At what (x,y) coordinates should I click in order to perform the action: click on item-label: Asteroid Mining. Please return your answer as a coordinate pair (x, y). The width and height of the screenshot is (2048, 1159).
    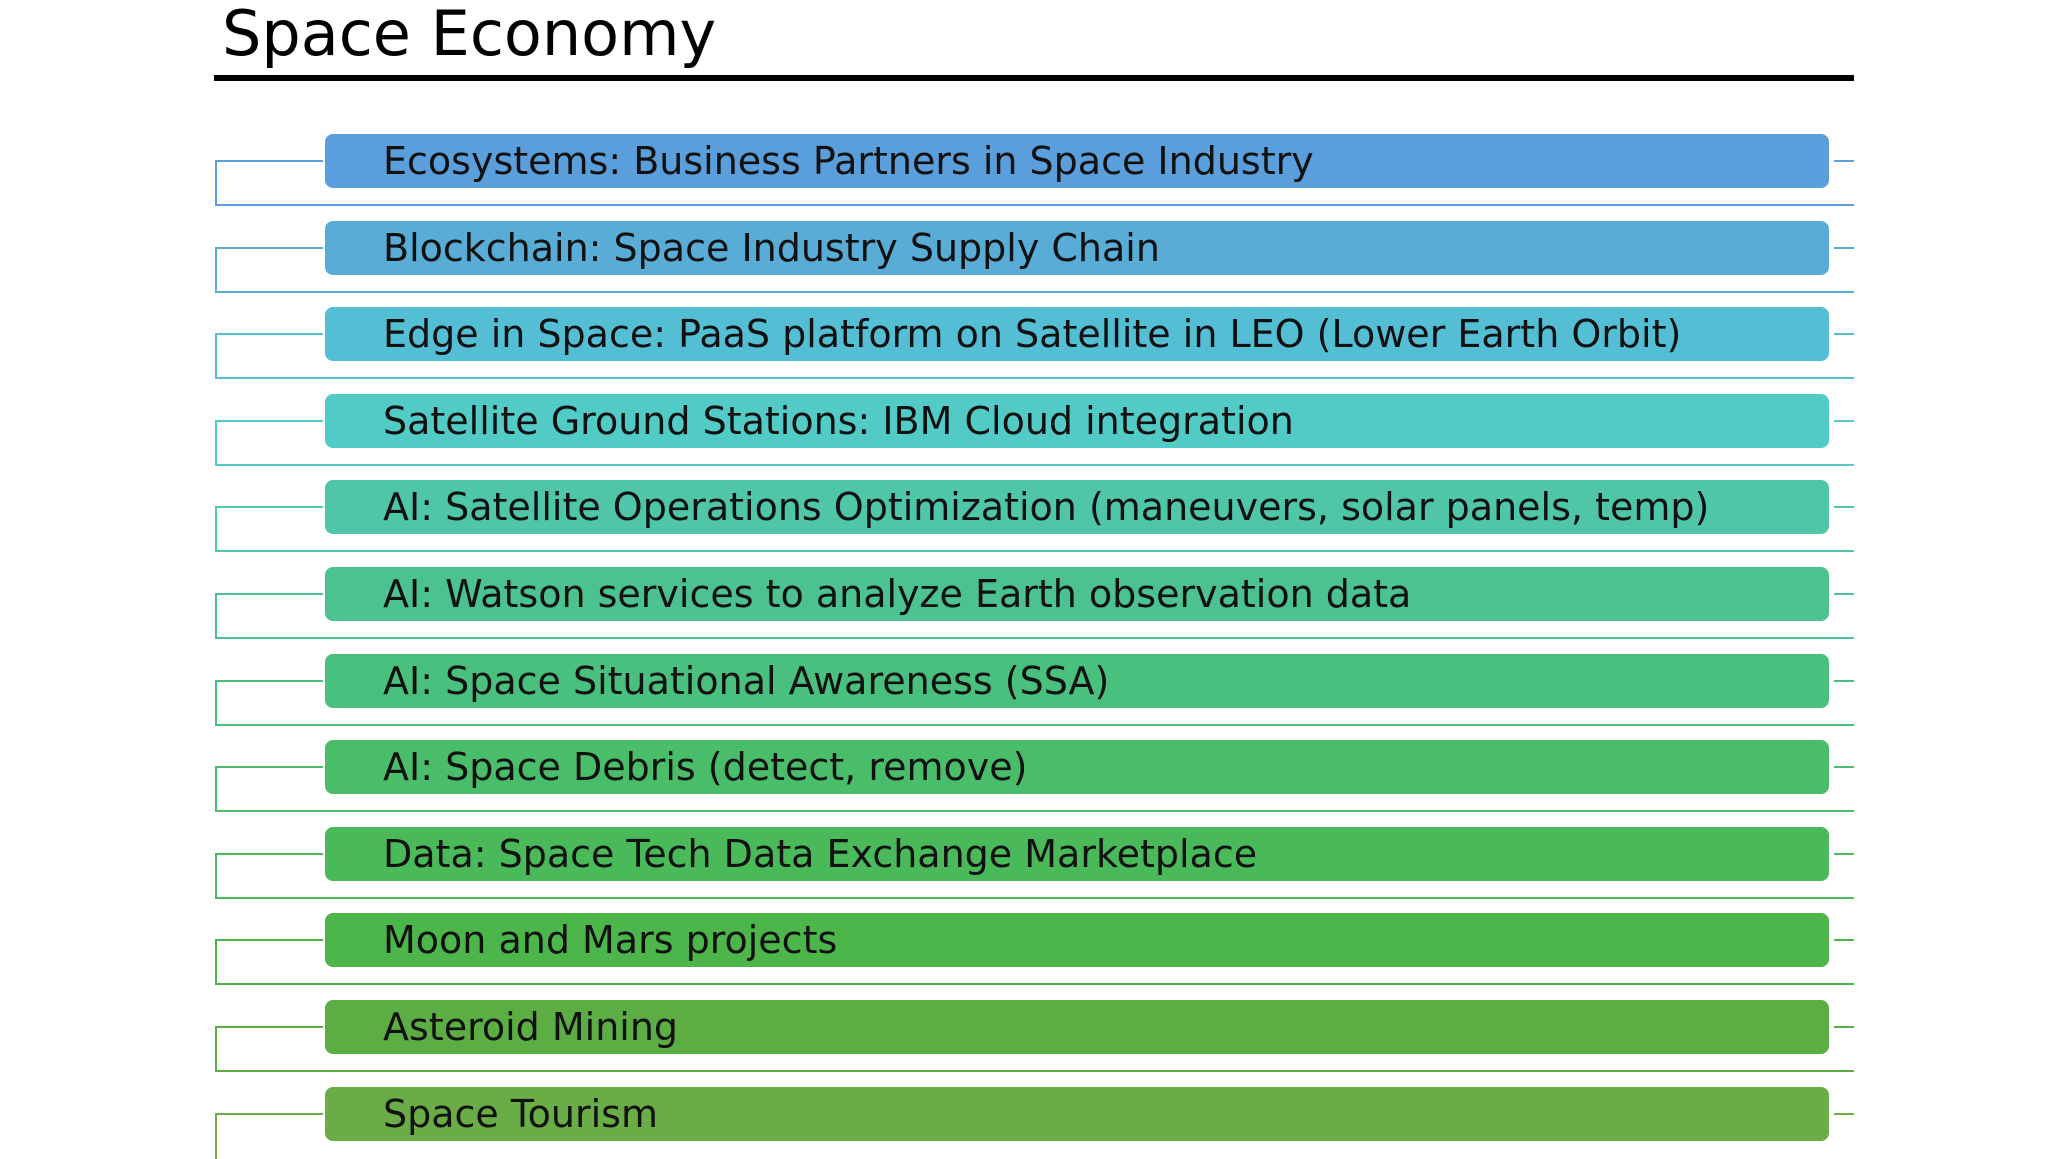
    Looking at the image, I should click on (531, 1027).